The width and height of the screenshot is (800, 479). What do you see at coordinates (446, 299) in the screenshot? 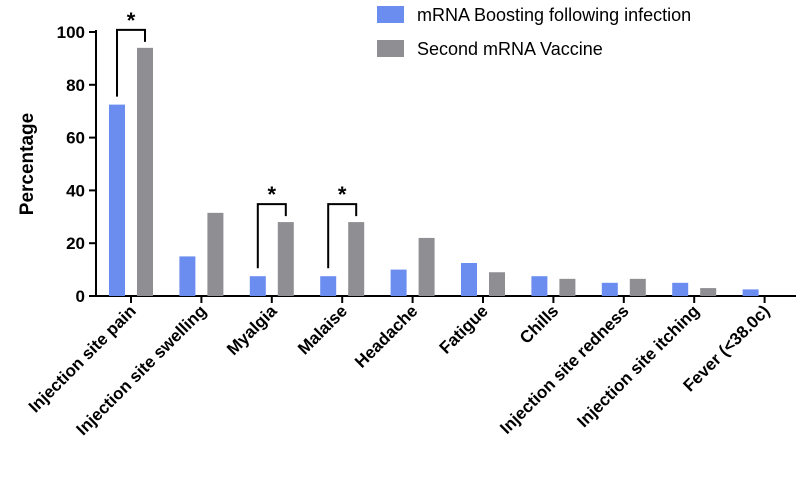
I see `x-axis` at bounding box center [446, 299].